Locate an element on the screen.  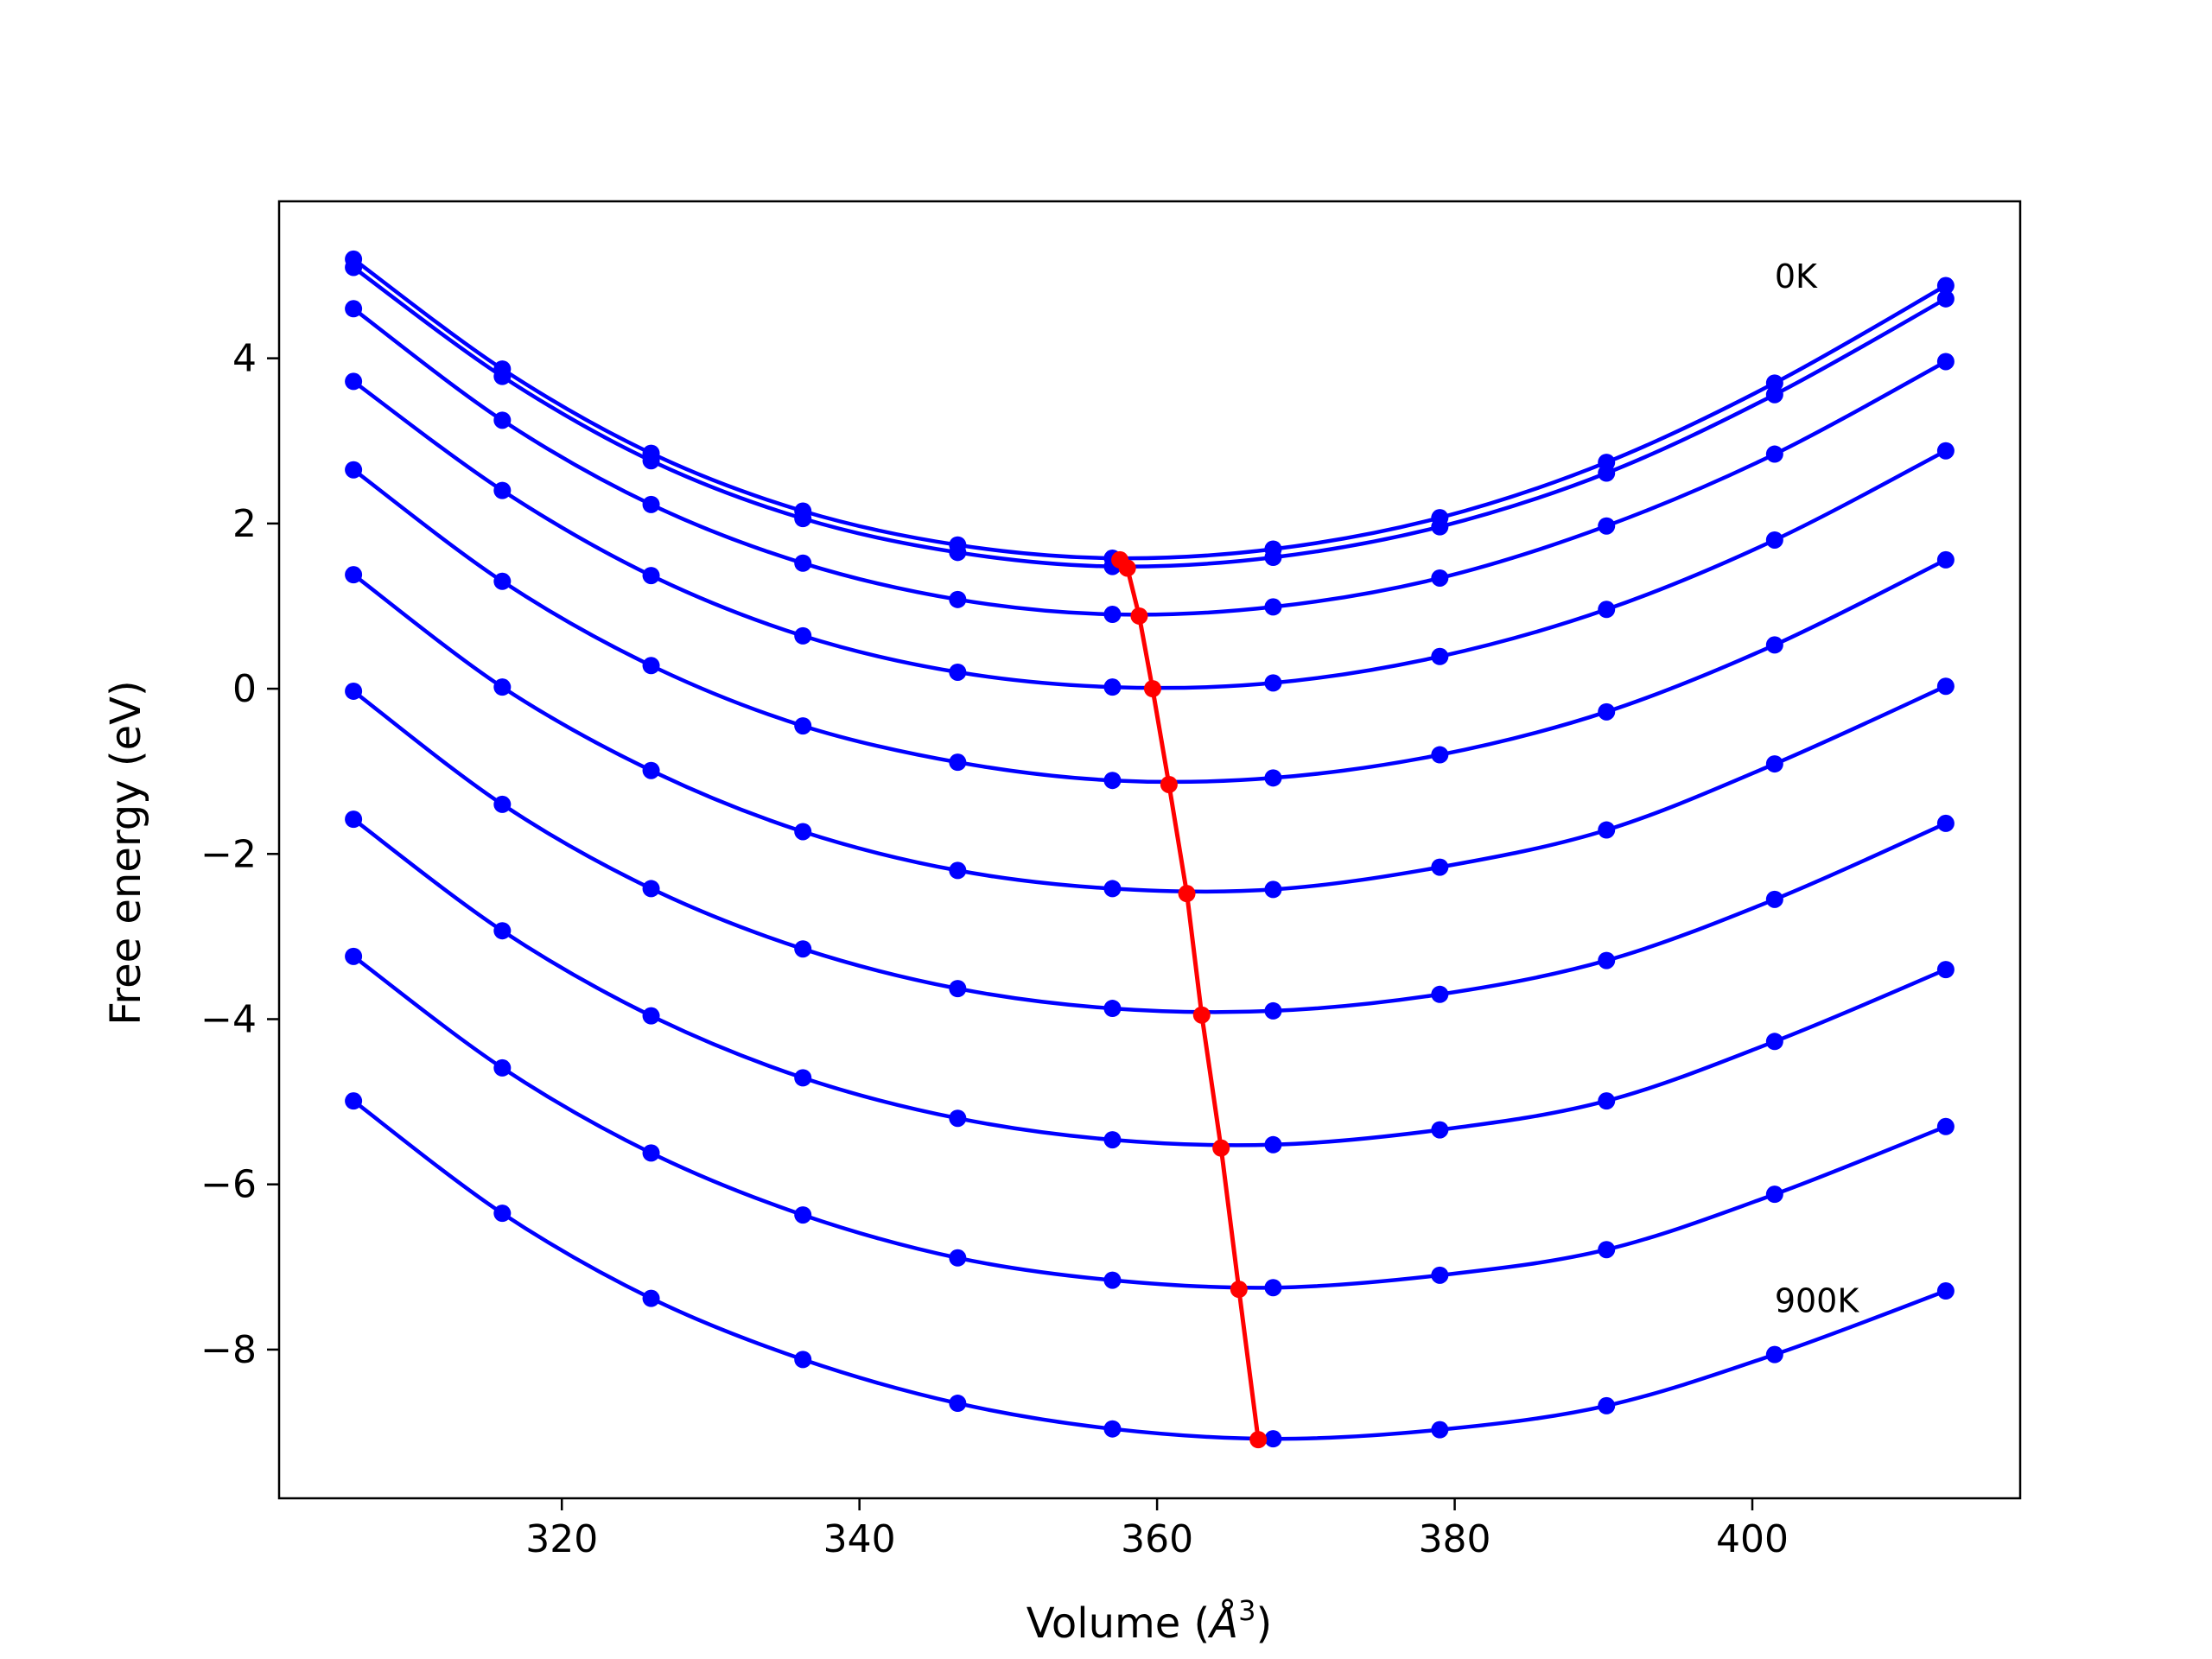
y-tick-label: 4 is located at coordinates (244, 359).